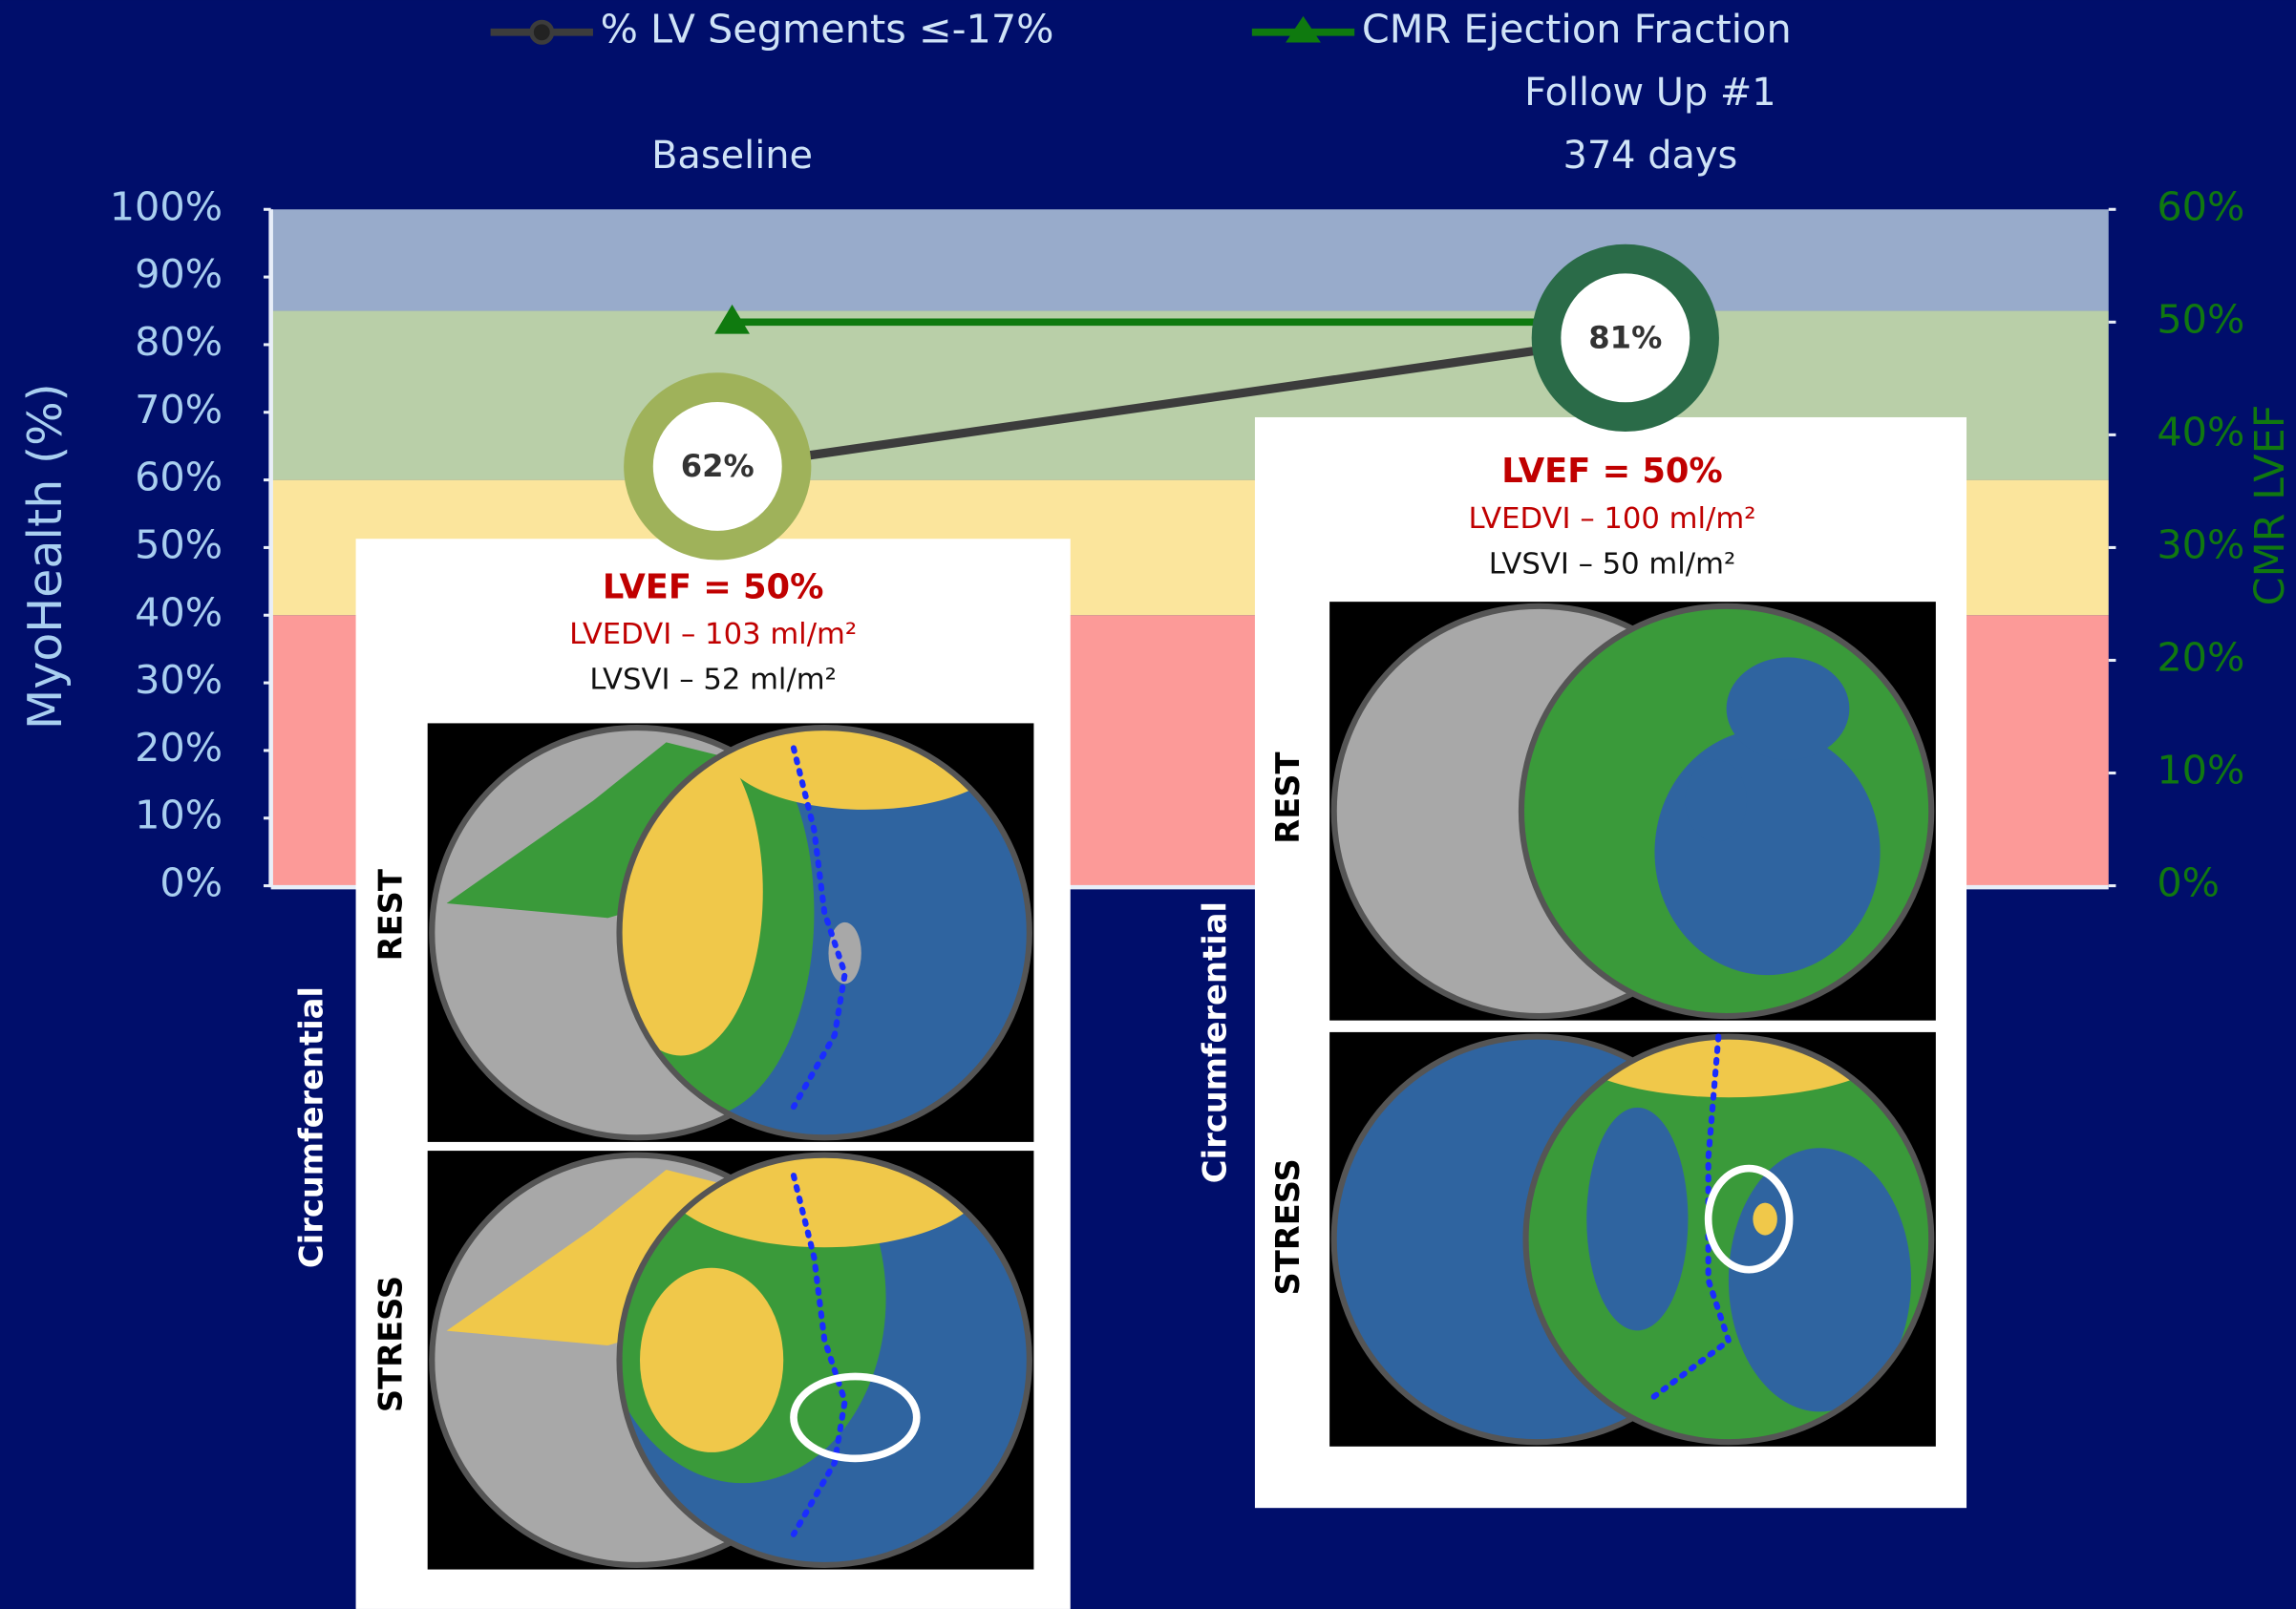 This screenshot has width=2296, height=1609. I want to click on category-label: Follow Up #1, so click(1650, 93).